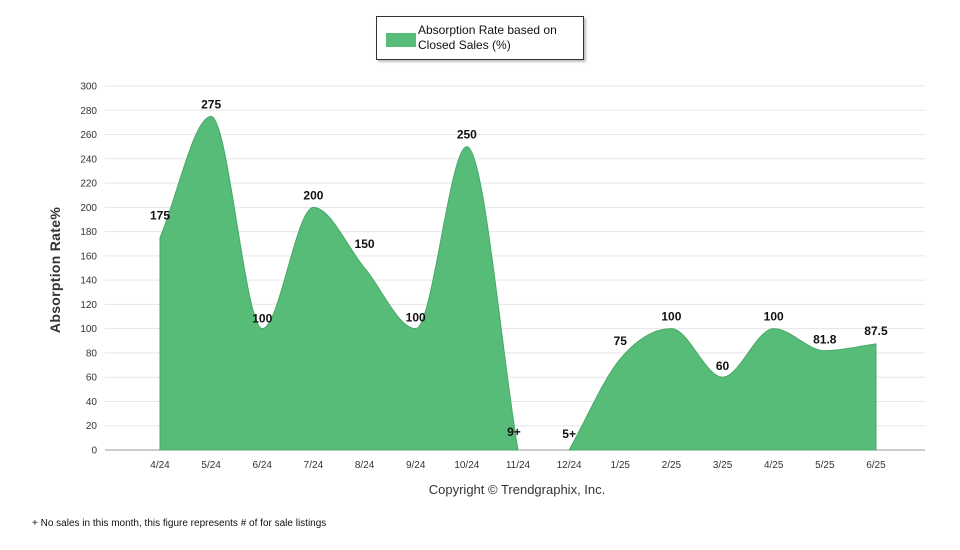 The height and width of the screenshot is (550, 960). Describe the element at coordinates (518, 465) in the screenshot. I see `x-tick-label: 11/24` at that location.